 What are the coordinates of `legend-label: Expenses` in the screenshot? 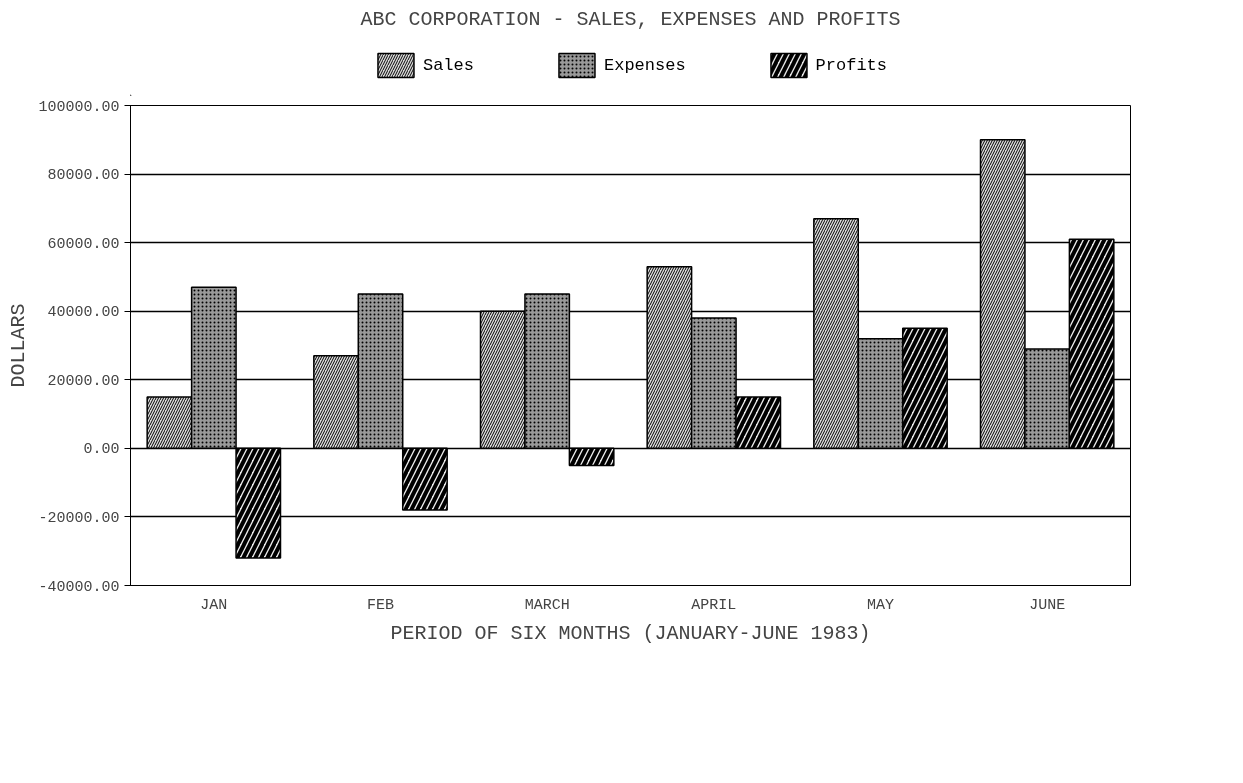 It's located at (644, 65).